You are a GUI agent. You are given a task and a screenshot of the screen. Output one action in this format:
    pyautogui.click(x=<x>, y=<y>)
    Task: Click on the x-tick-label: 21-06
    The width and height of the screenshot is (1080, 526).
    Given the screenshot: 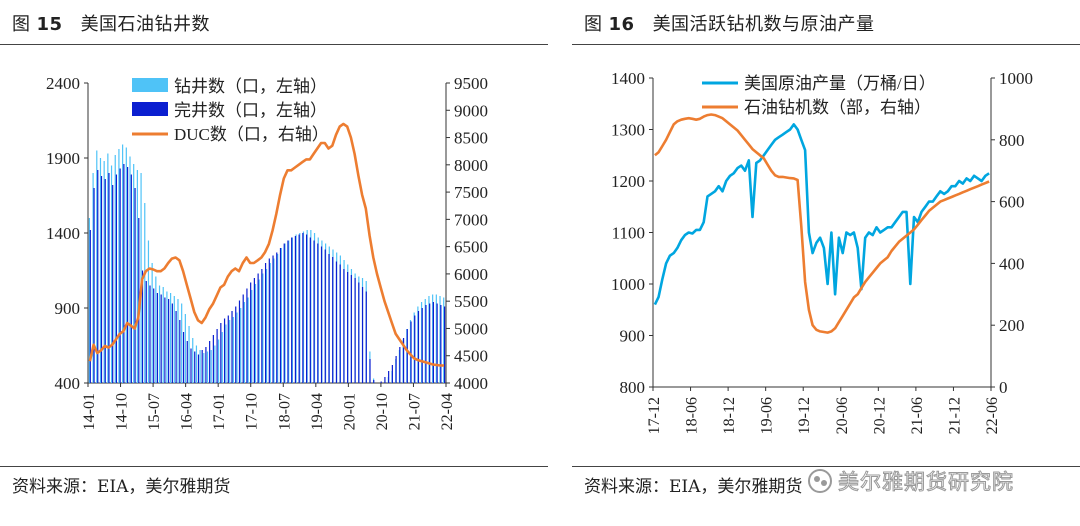 What is the action you would take?
    pyautogui.click(x=917, y=415)
    